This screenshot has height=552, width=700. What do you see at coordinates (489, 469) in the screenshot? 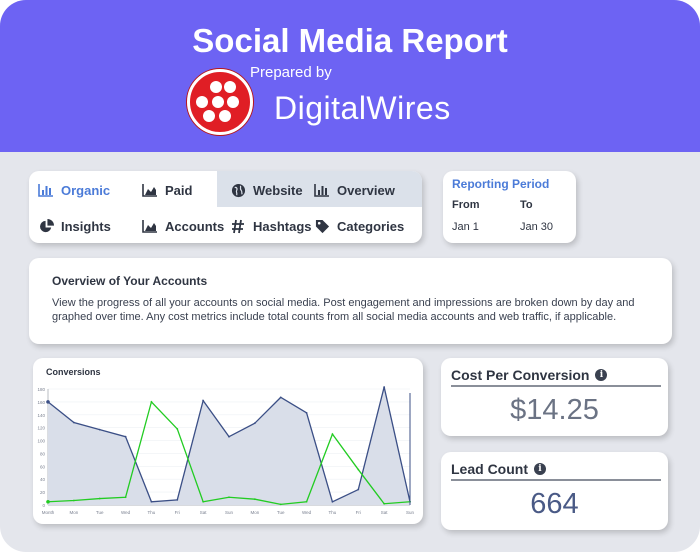
I see `lead-count-label: Lead Count` at bounding box center [489, 469].